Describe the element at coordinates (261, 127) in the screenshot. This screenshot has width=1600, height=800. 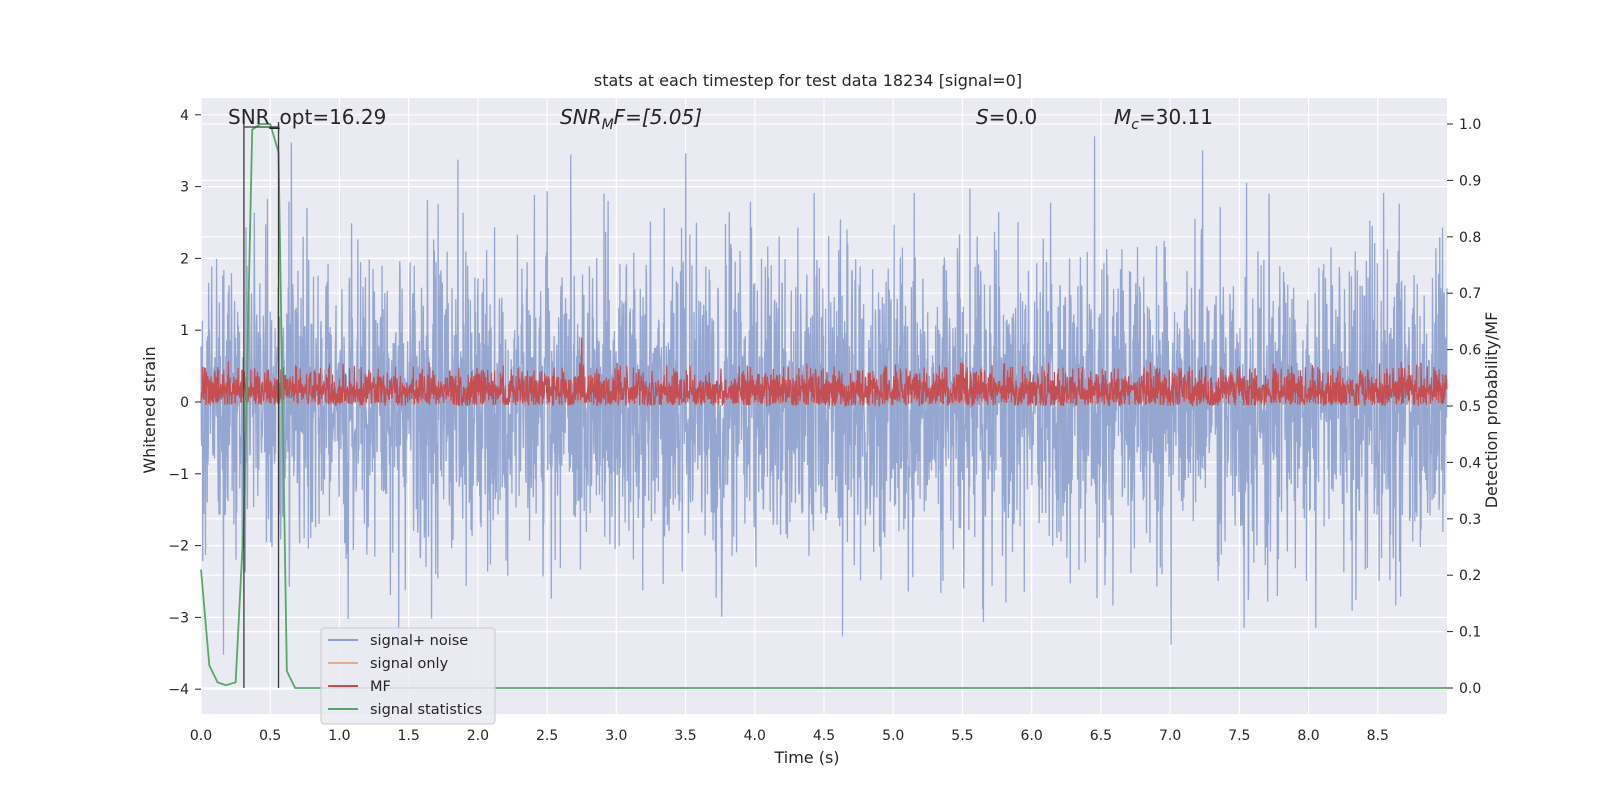
I see `window-bracket` at that location.